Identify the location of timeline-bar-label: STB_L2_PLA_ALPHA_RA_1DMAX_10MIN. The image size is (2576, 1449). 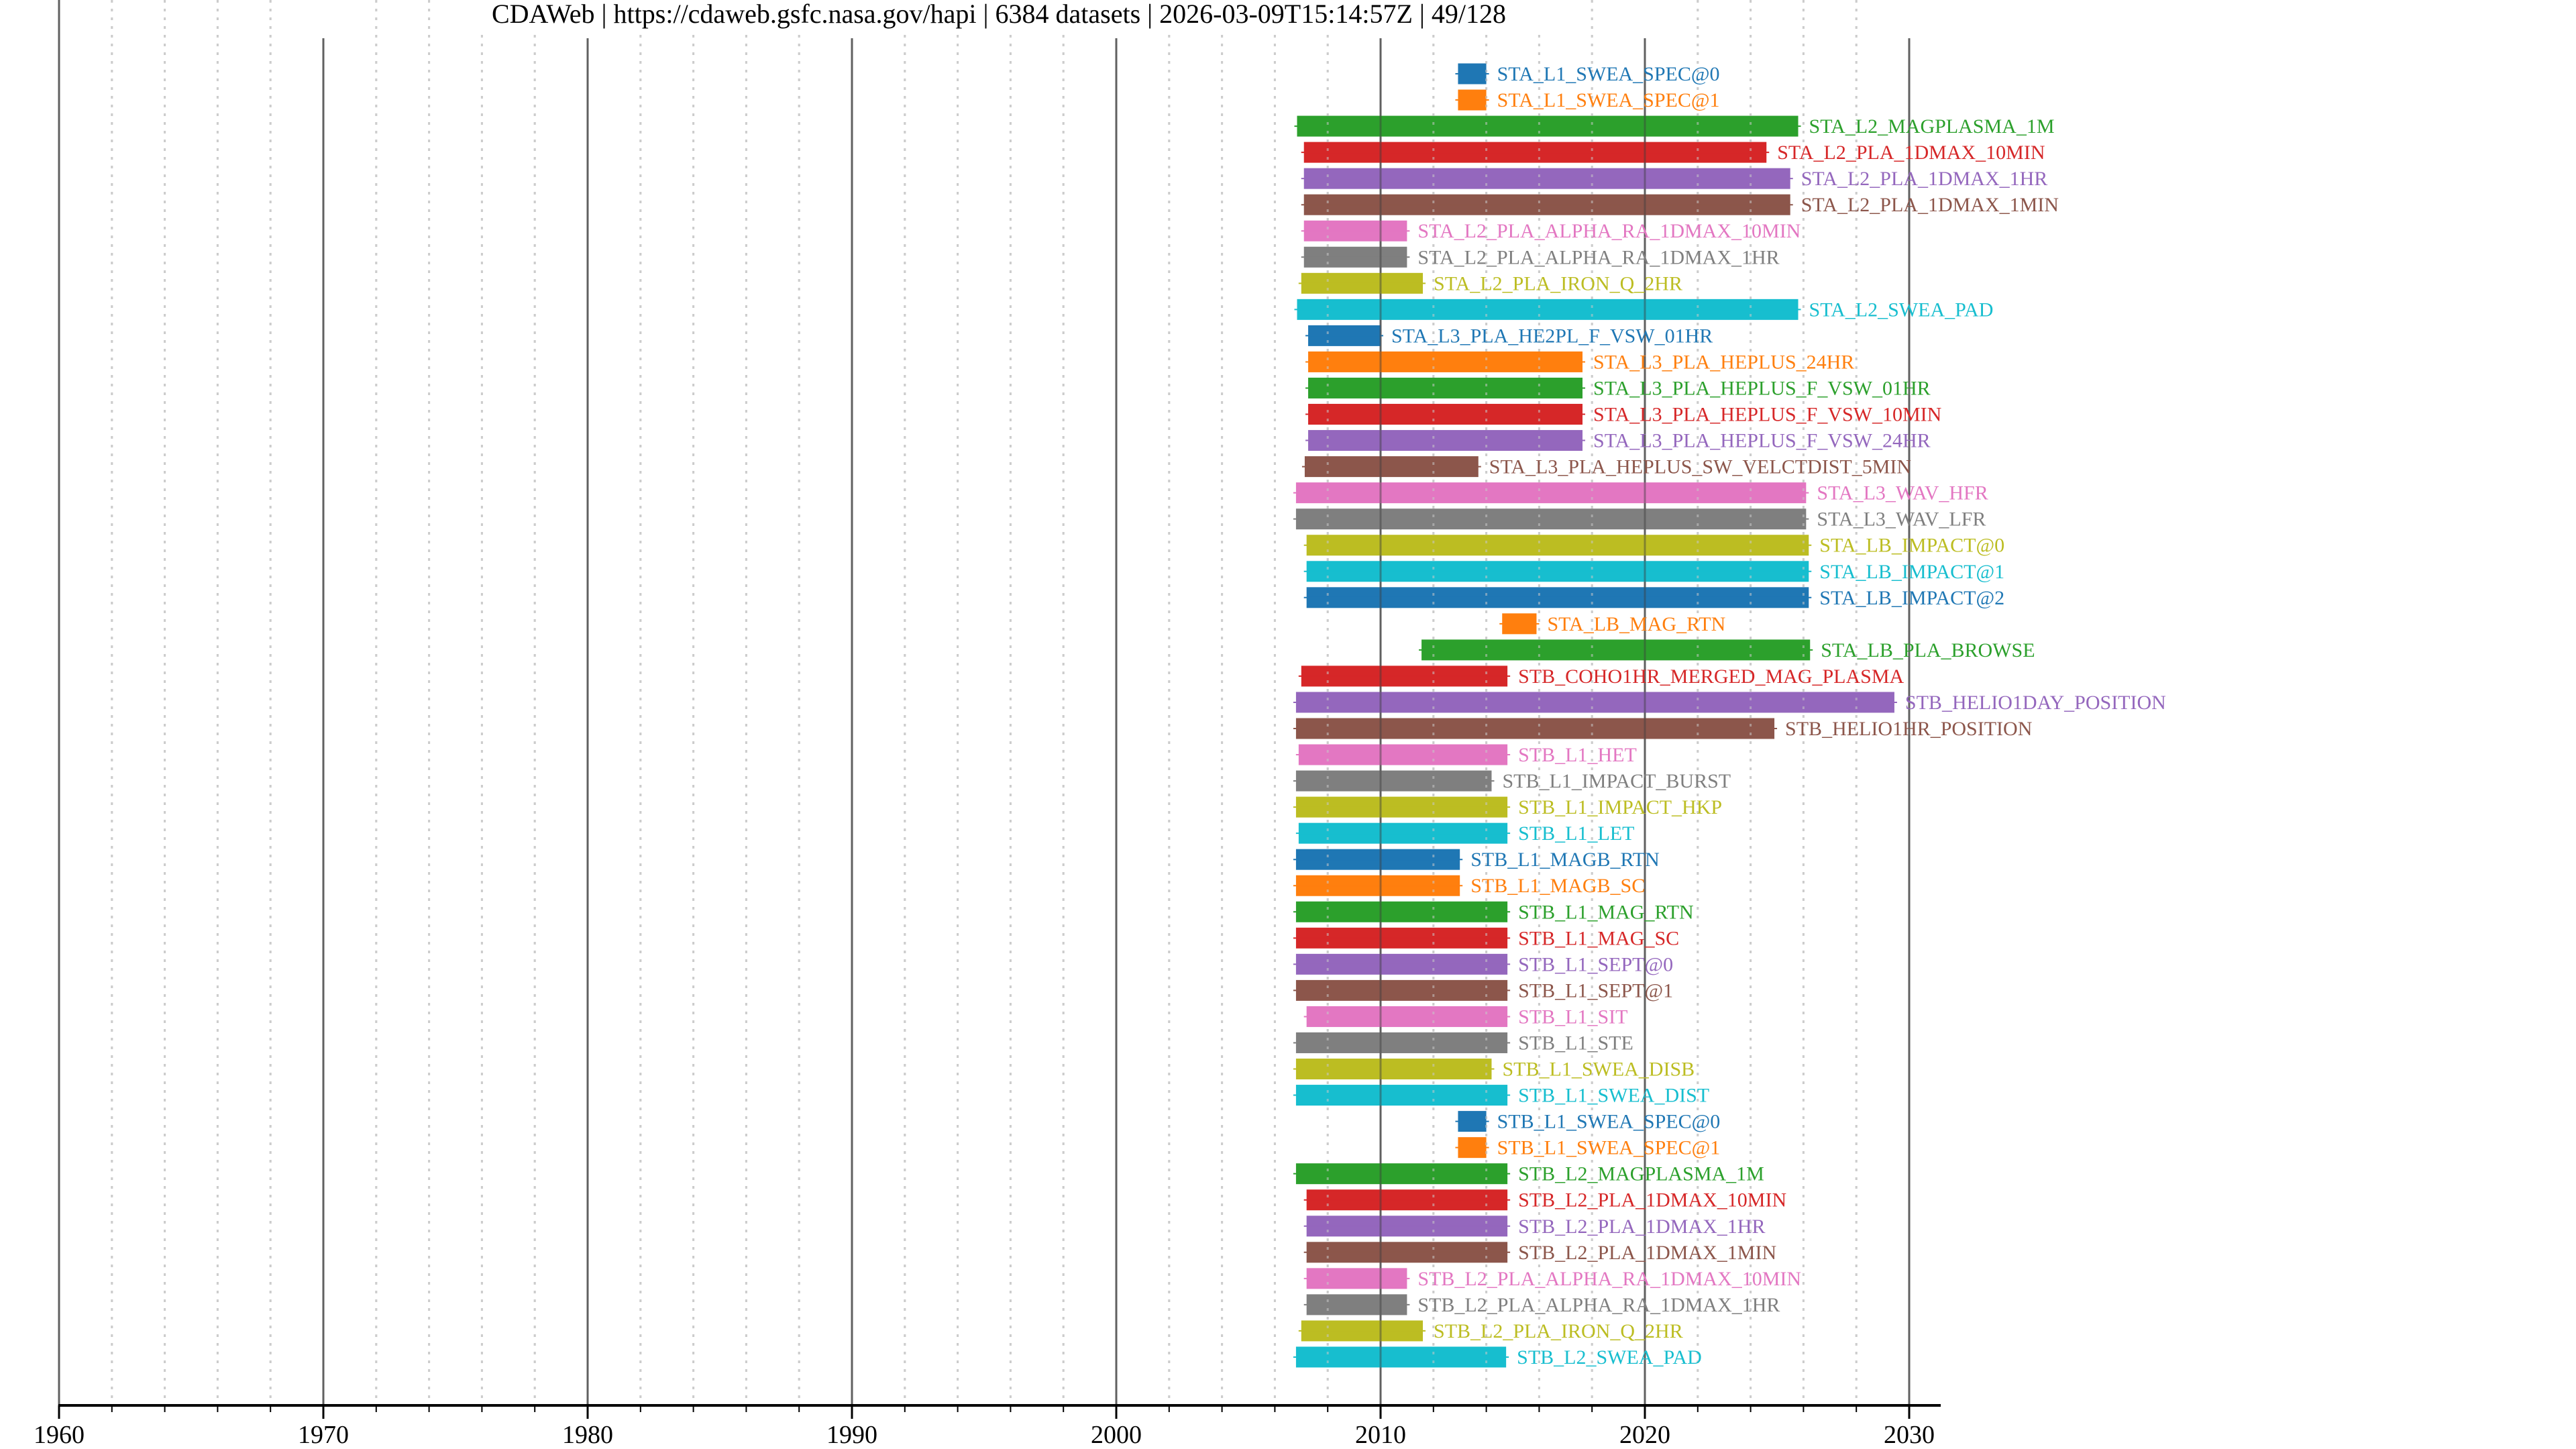
(1609, 1279).